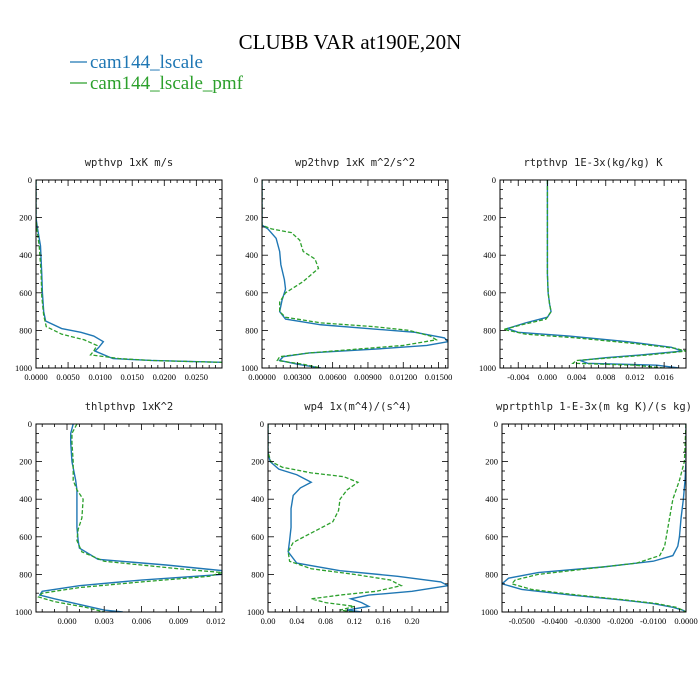  Describe the element at coordinates (67, 377) in the screenshot. I see `x-tick-label: 0.0050` at that location.